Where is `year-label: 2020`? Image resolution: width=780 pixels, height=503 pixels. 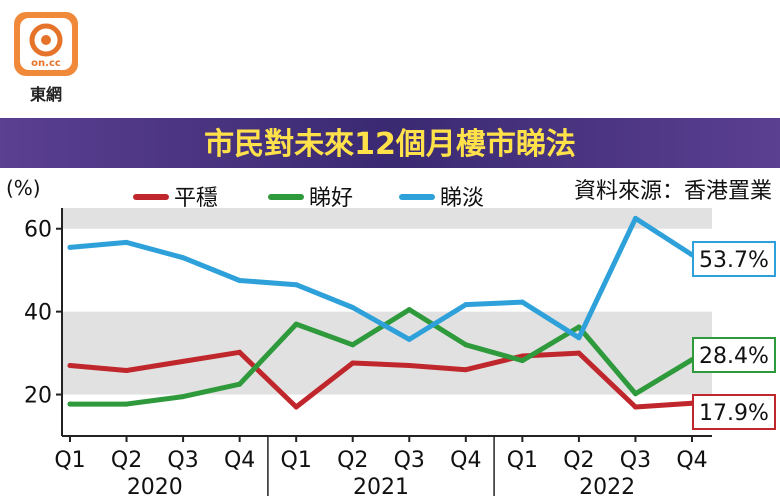
year-label: 2020 is located at coordinates (155, 487).